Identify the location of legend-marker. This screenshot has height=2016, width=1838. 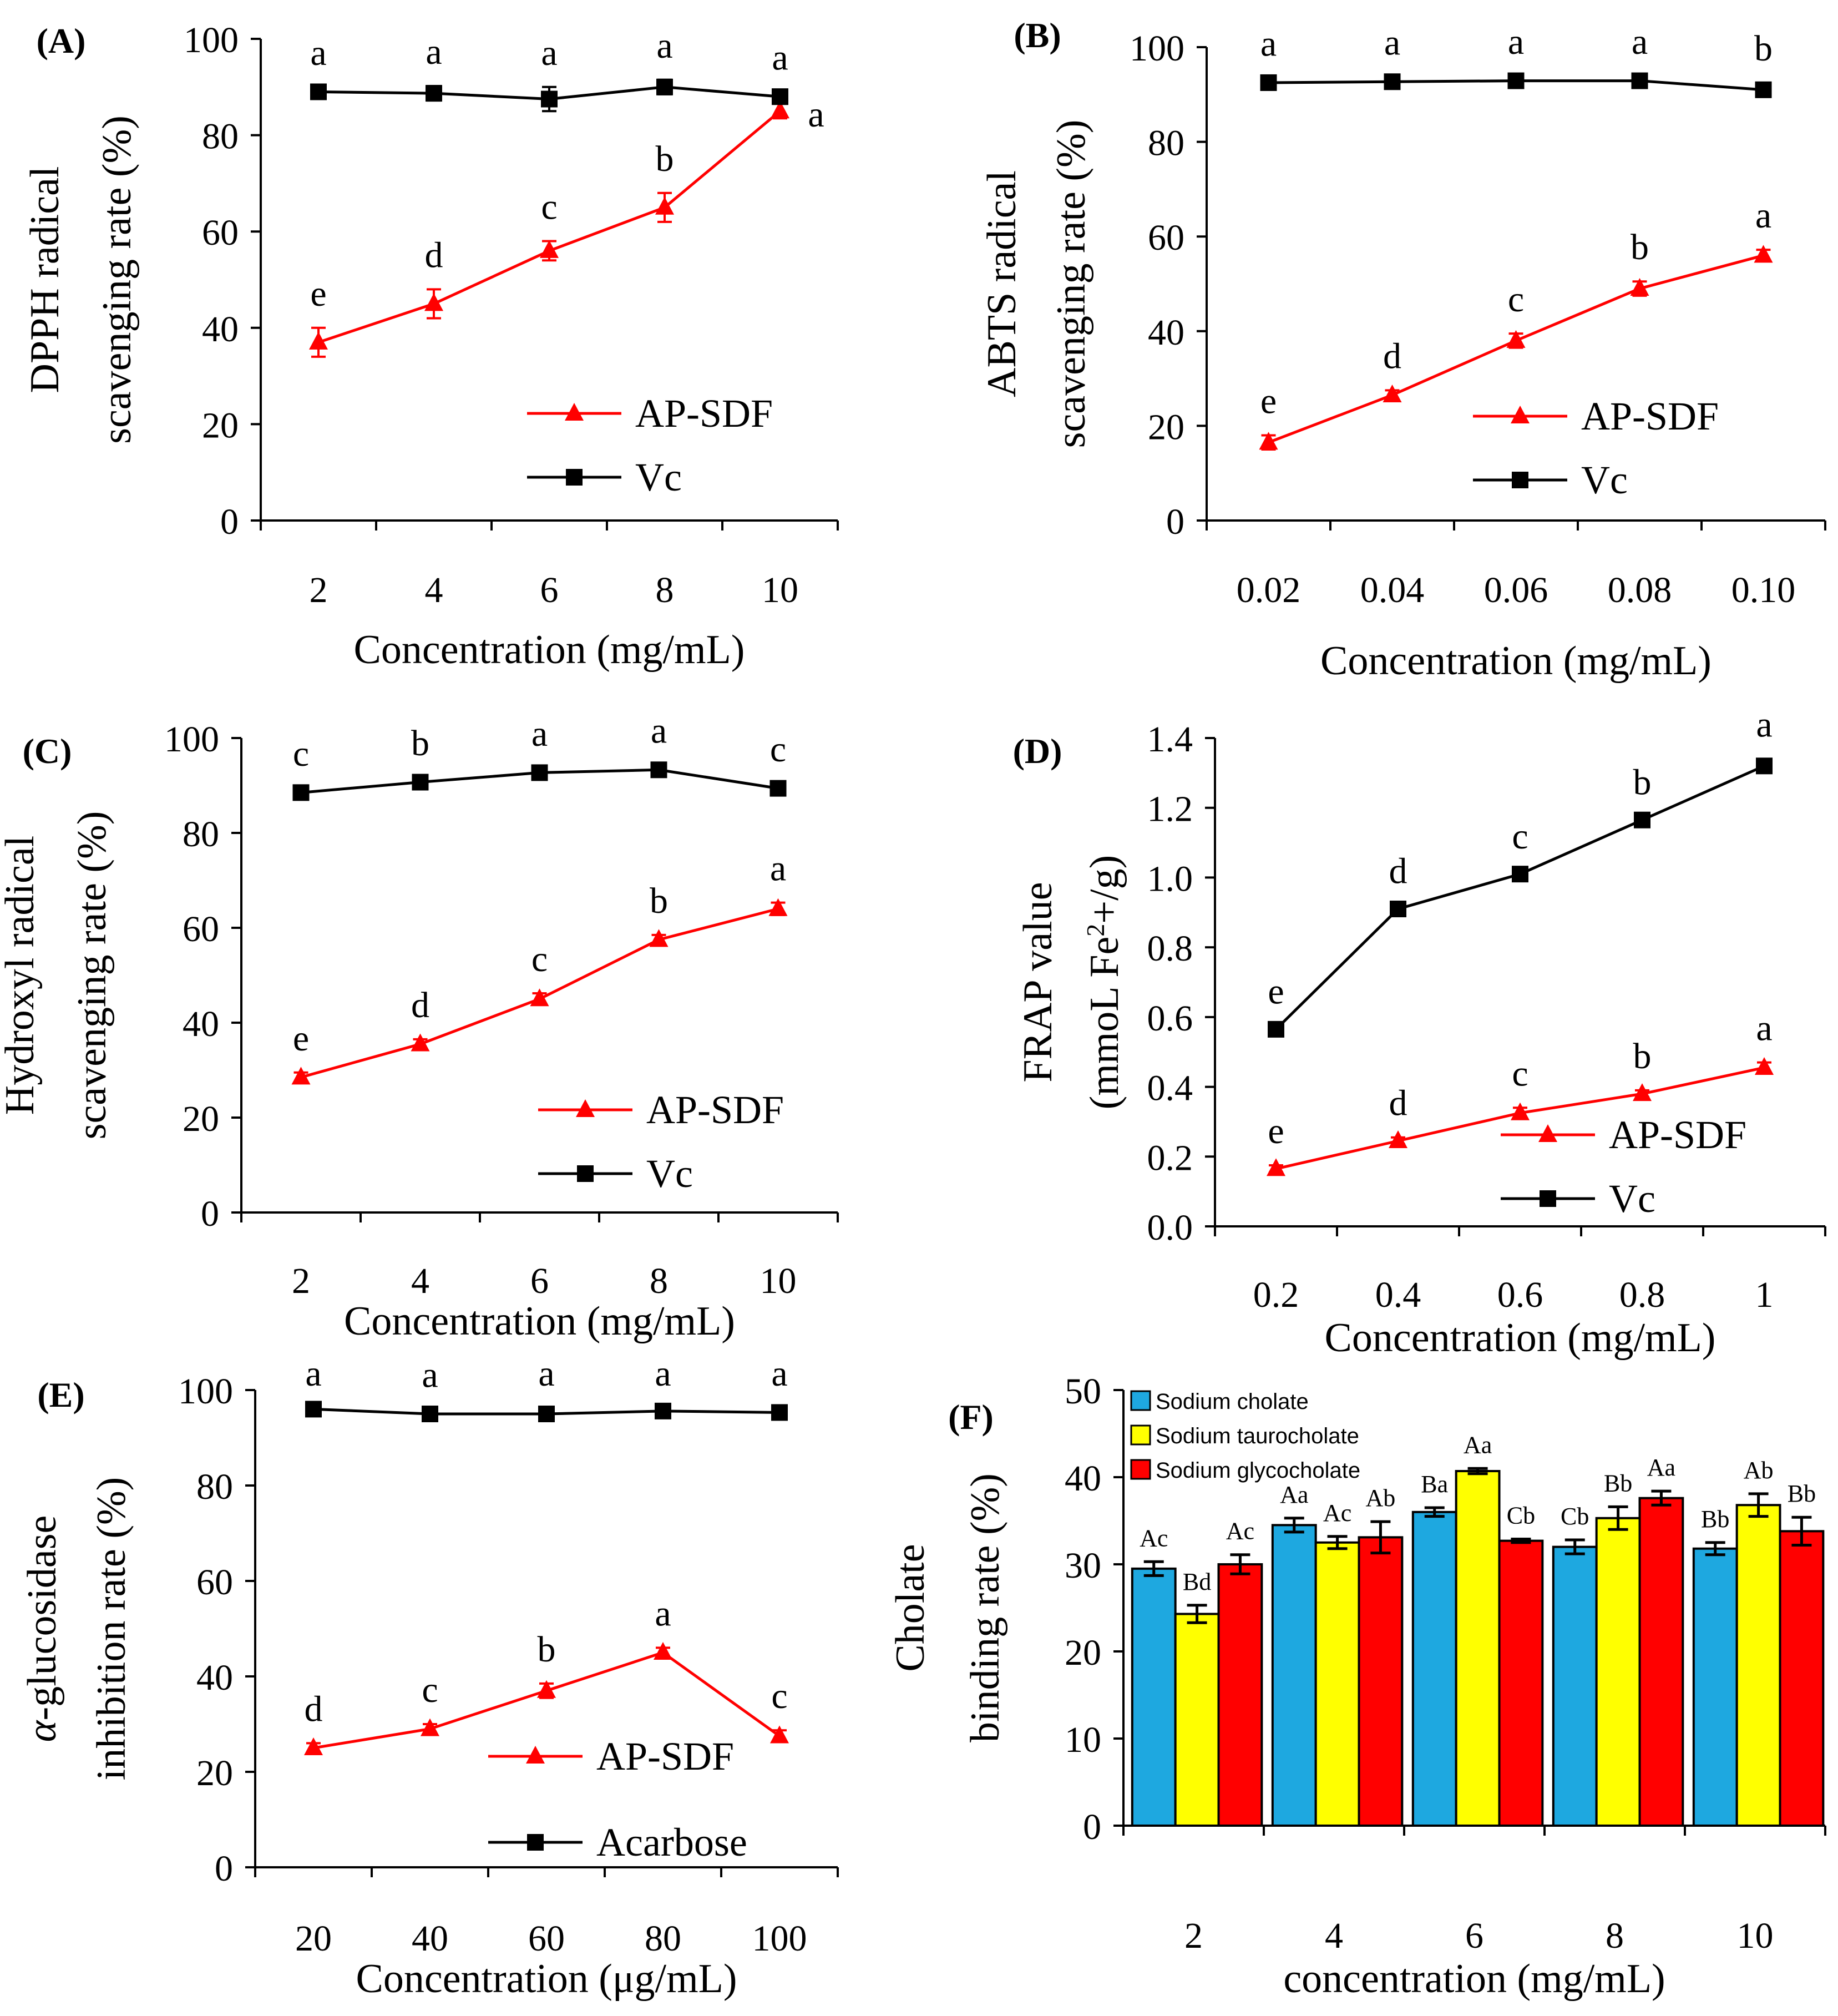
(574, 477).